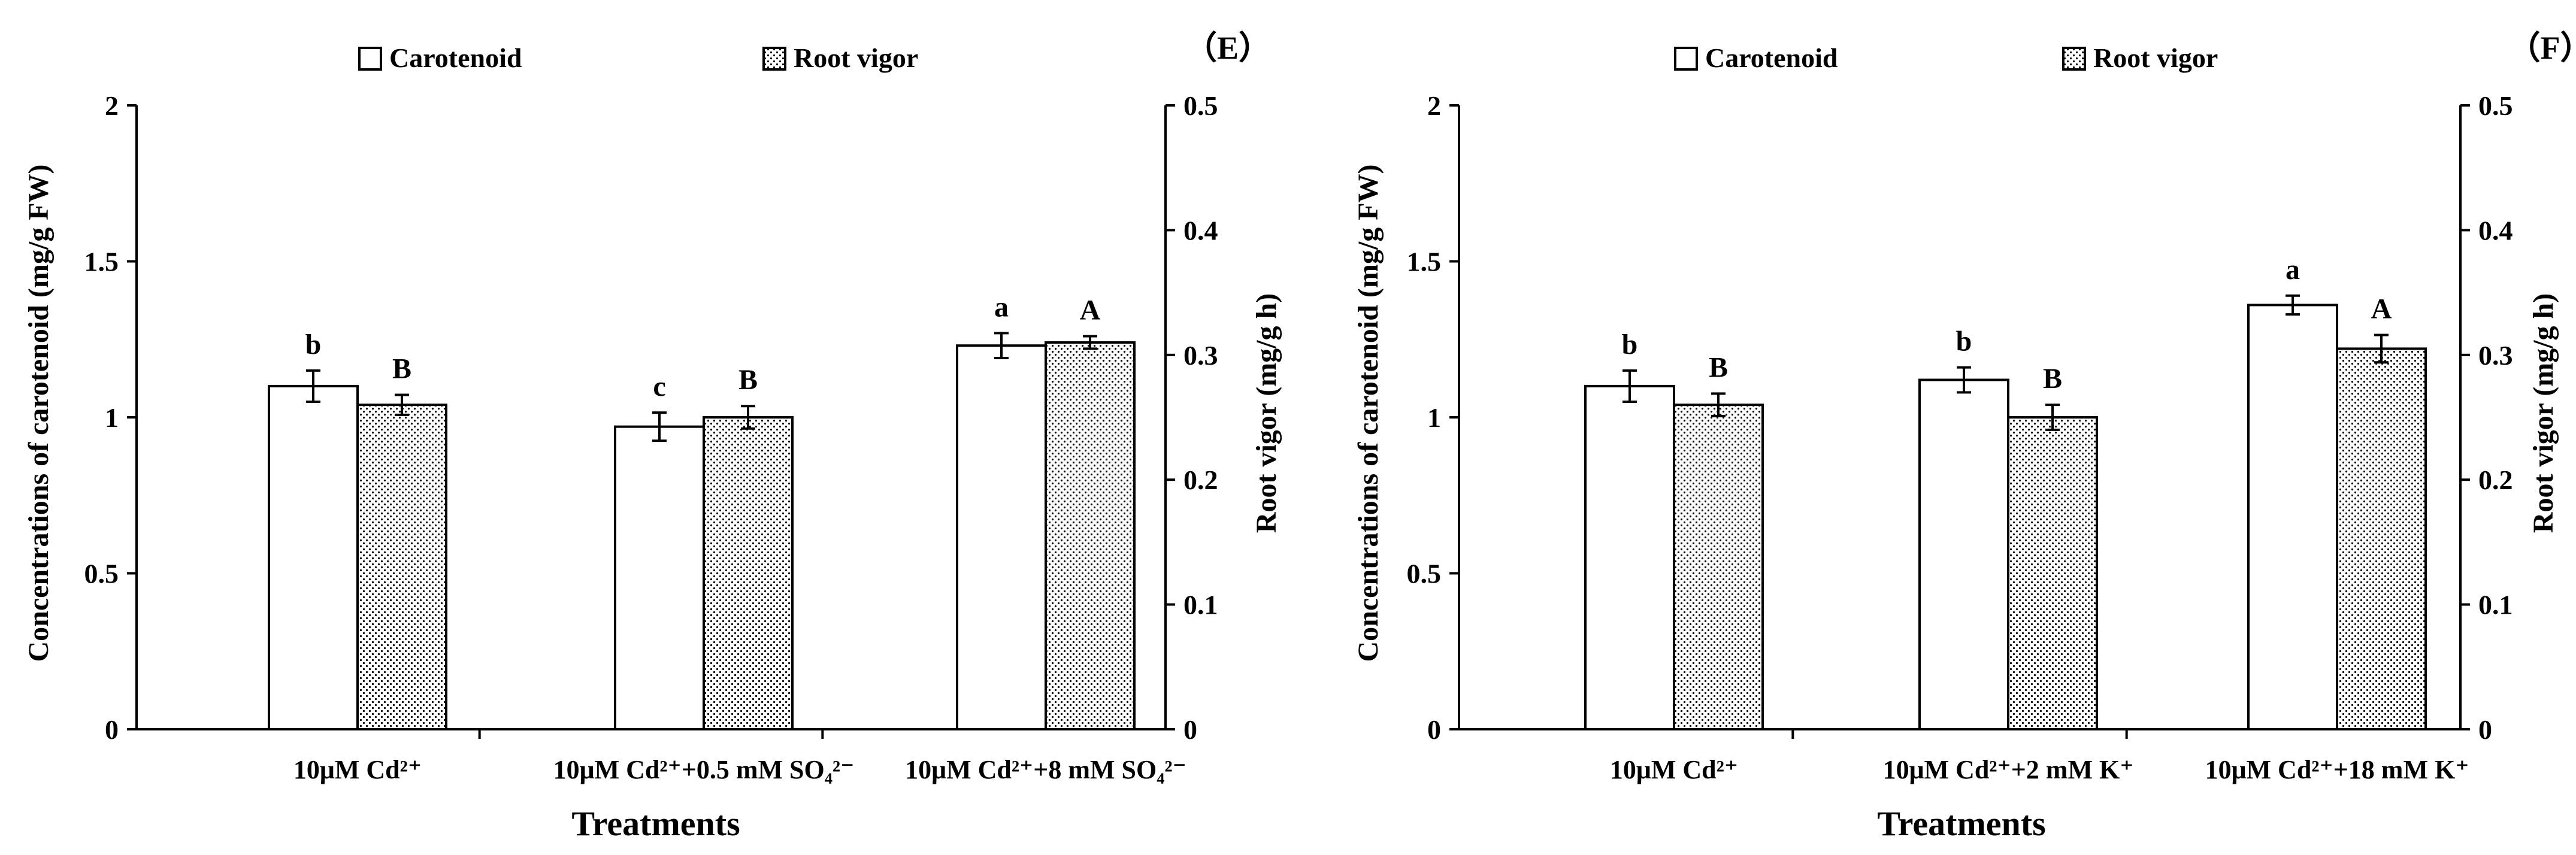 This screenshot has width=2576, height=855. I want to click on panel-label: （F）, so click(2542, 48).